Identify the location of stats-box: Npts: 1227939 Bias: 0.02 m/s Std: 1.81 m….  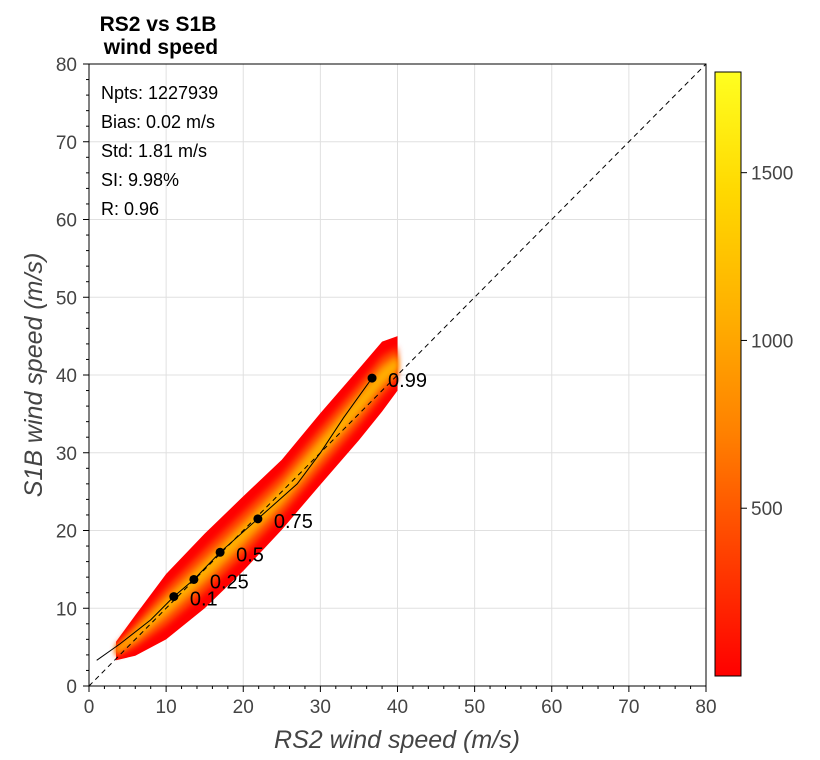
(159, 151).